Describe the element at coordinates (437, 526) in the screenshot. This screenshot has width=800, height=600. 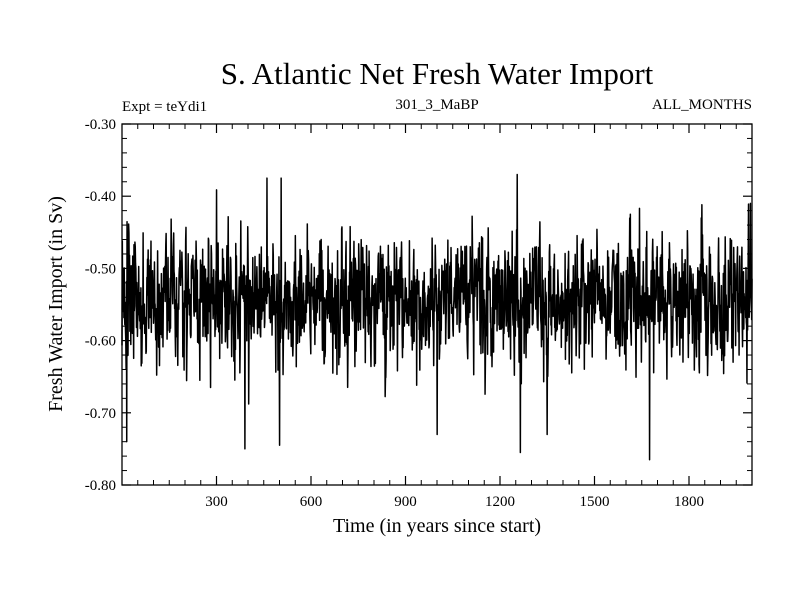
I see `x-axis-label: Time (in years since start)` at that location.